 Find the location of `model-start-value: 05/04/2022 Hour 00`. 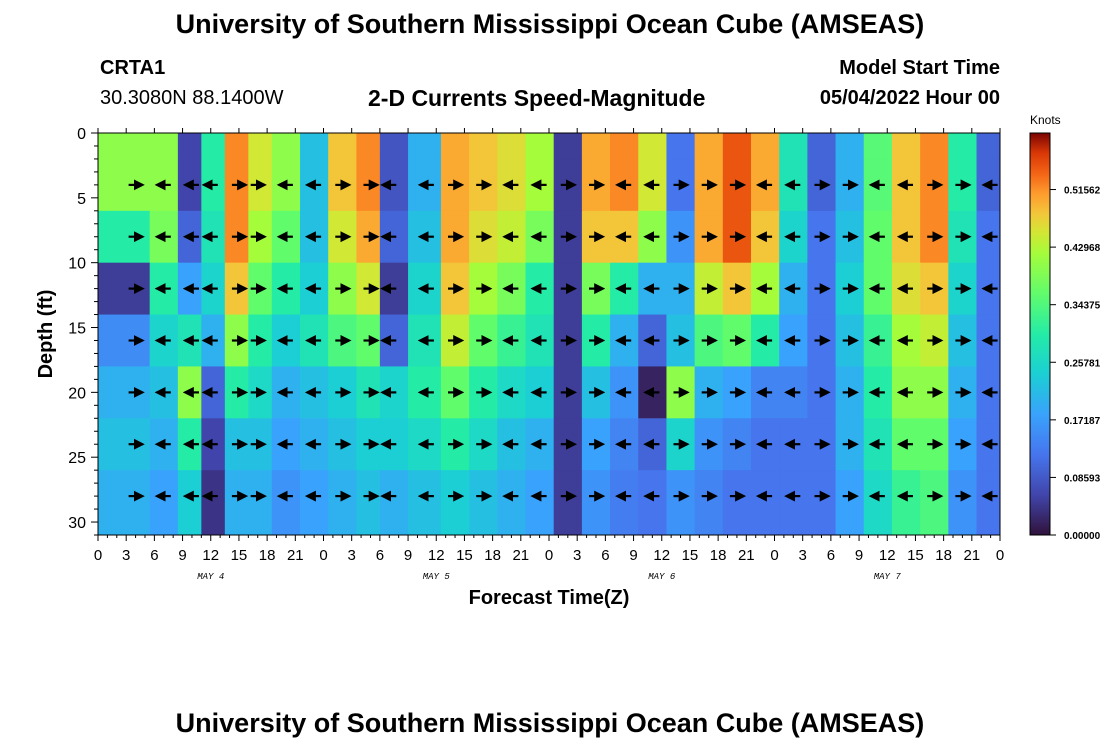

model-start-value: 05/04/2022 Hour 00 is located at coordinates (909, 98).